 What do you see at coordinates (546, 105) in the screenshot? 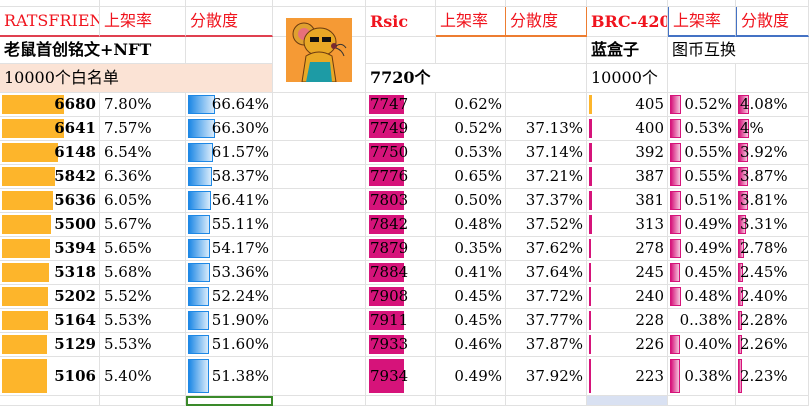
I see `dispersion-cell` at bounding box center [546, 105].